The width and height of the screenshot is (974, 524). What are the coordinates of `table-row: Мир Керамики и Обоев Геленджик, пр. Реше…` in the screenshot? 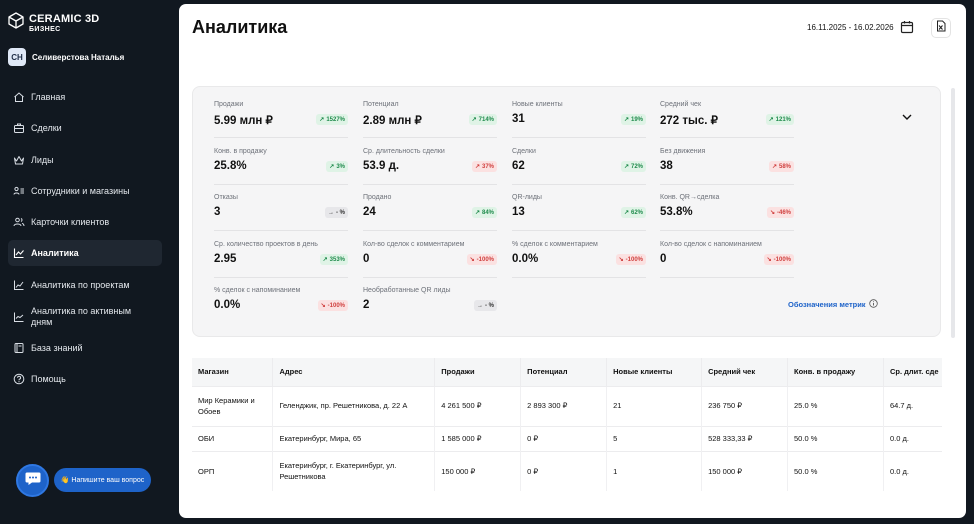 It's located at (567, 405).